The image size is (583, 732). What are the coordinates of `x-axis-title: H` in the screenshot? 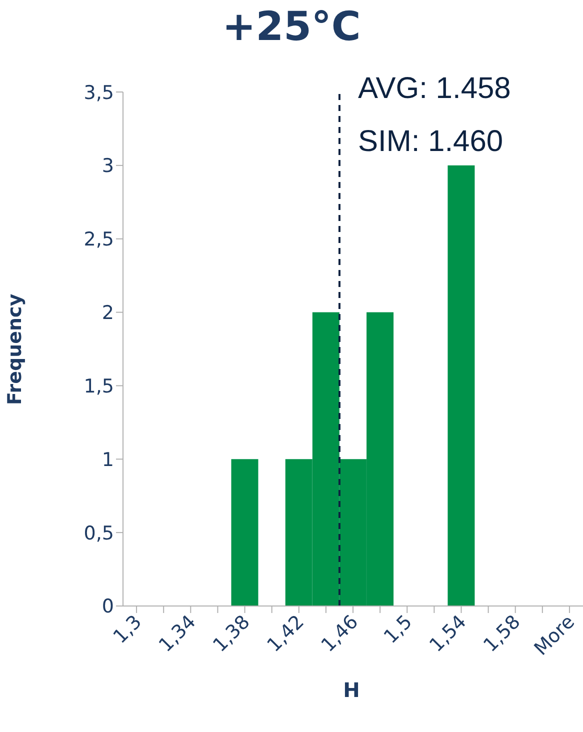 It's located at (351, 690).